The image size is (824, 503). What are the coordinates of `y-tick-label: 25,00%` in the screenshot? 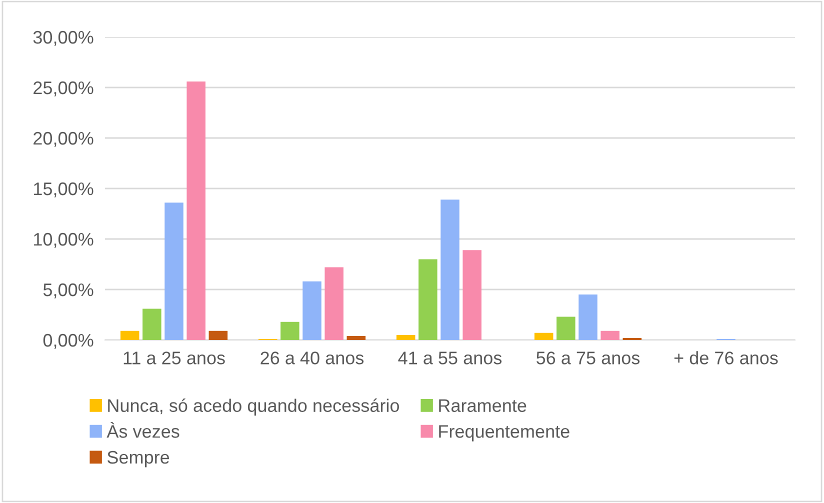 It's located at (64, 88).